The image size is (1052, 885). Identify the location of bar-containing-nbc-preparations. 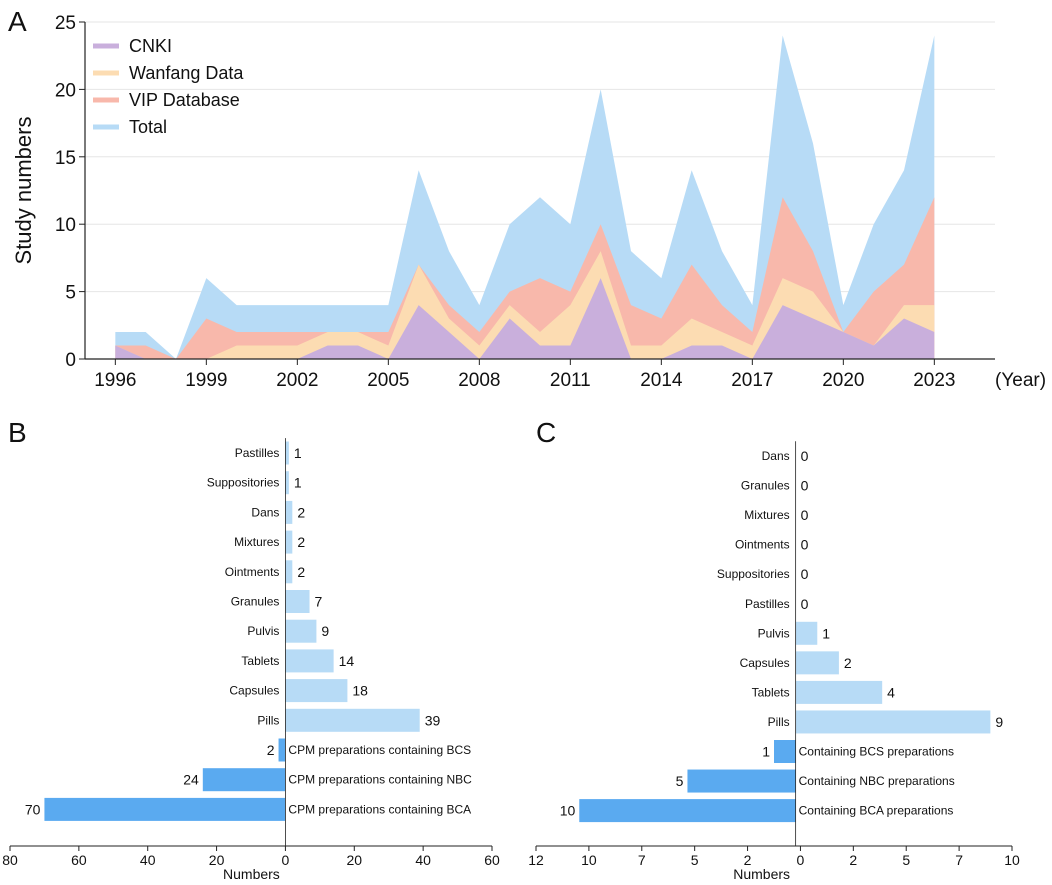
(741, 781).